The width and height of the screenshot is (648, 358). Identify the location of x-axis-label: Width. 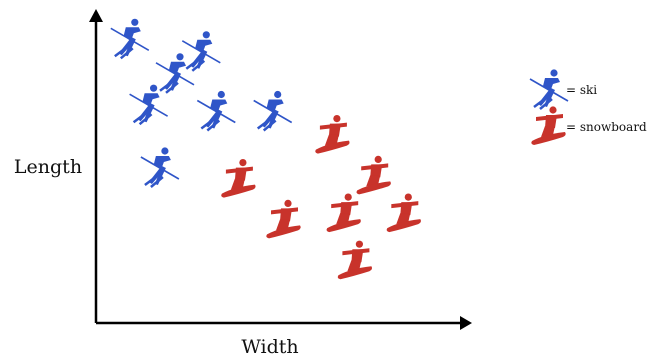
(269, 347).